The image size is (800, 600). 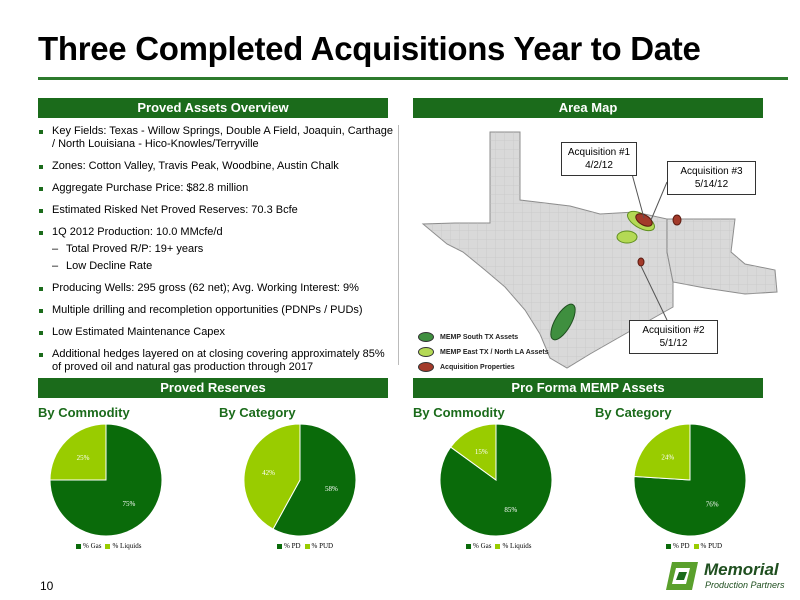 What do you see at coordinates (303, 546) in the screenshot?
I see `pie-legend-pr-category: % PD % PUD` at bounding box center [303, 546].